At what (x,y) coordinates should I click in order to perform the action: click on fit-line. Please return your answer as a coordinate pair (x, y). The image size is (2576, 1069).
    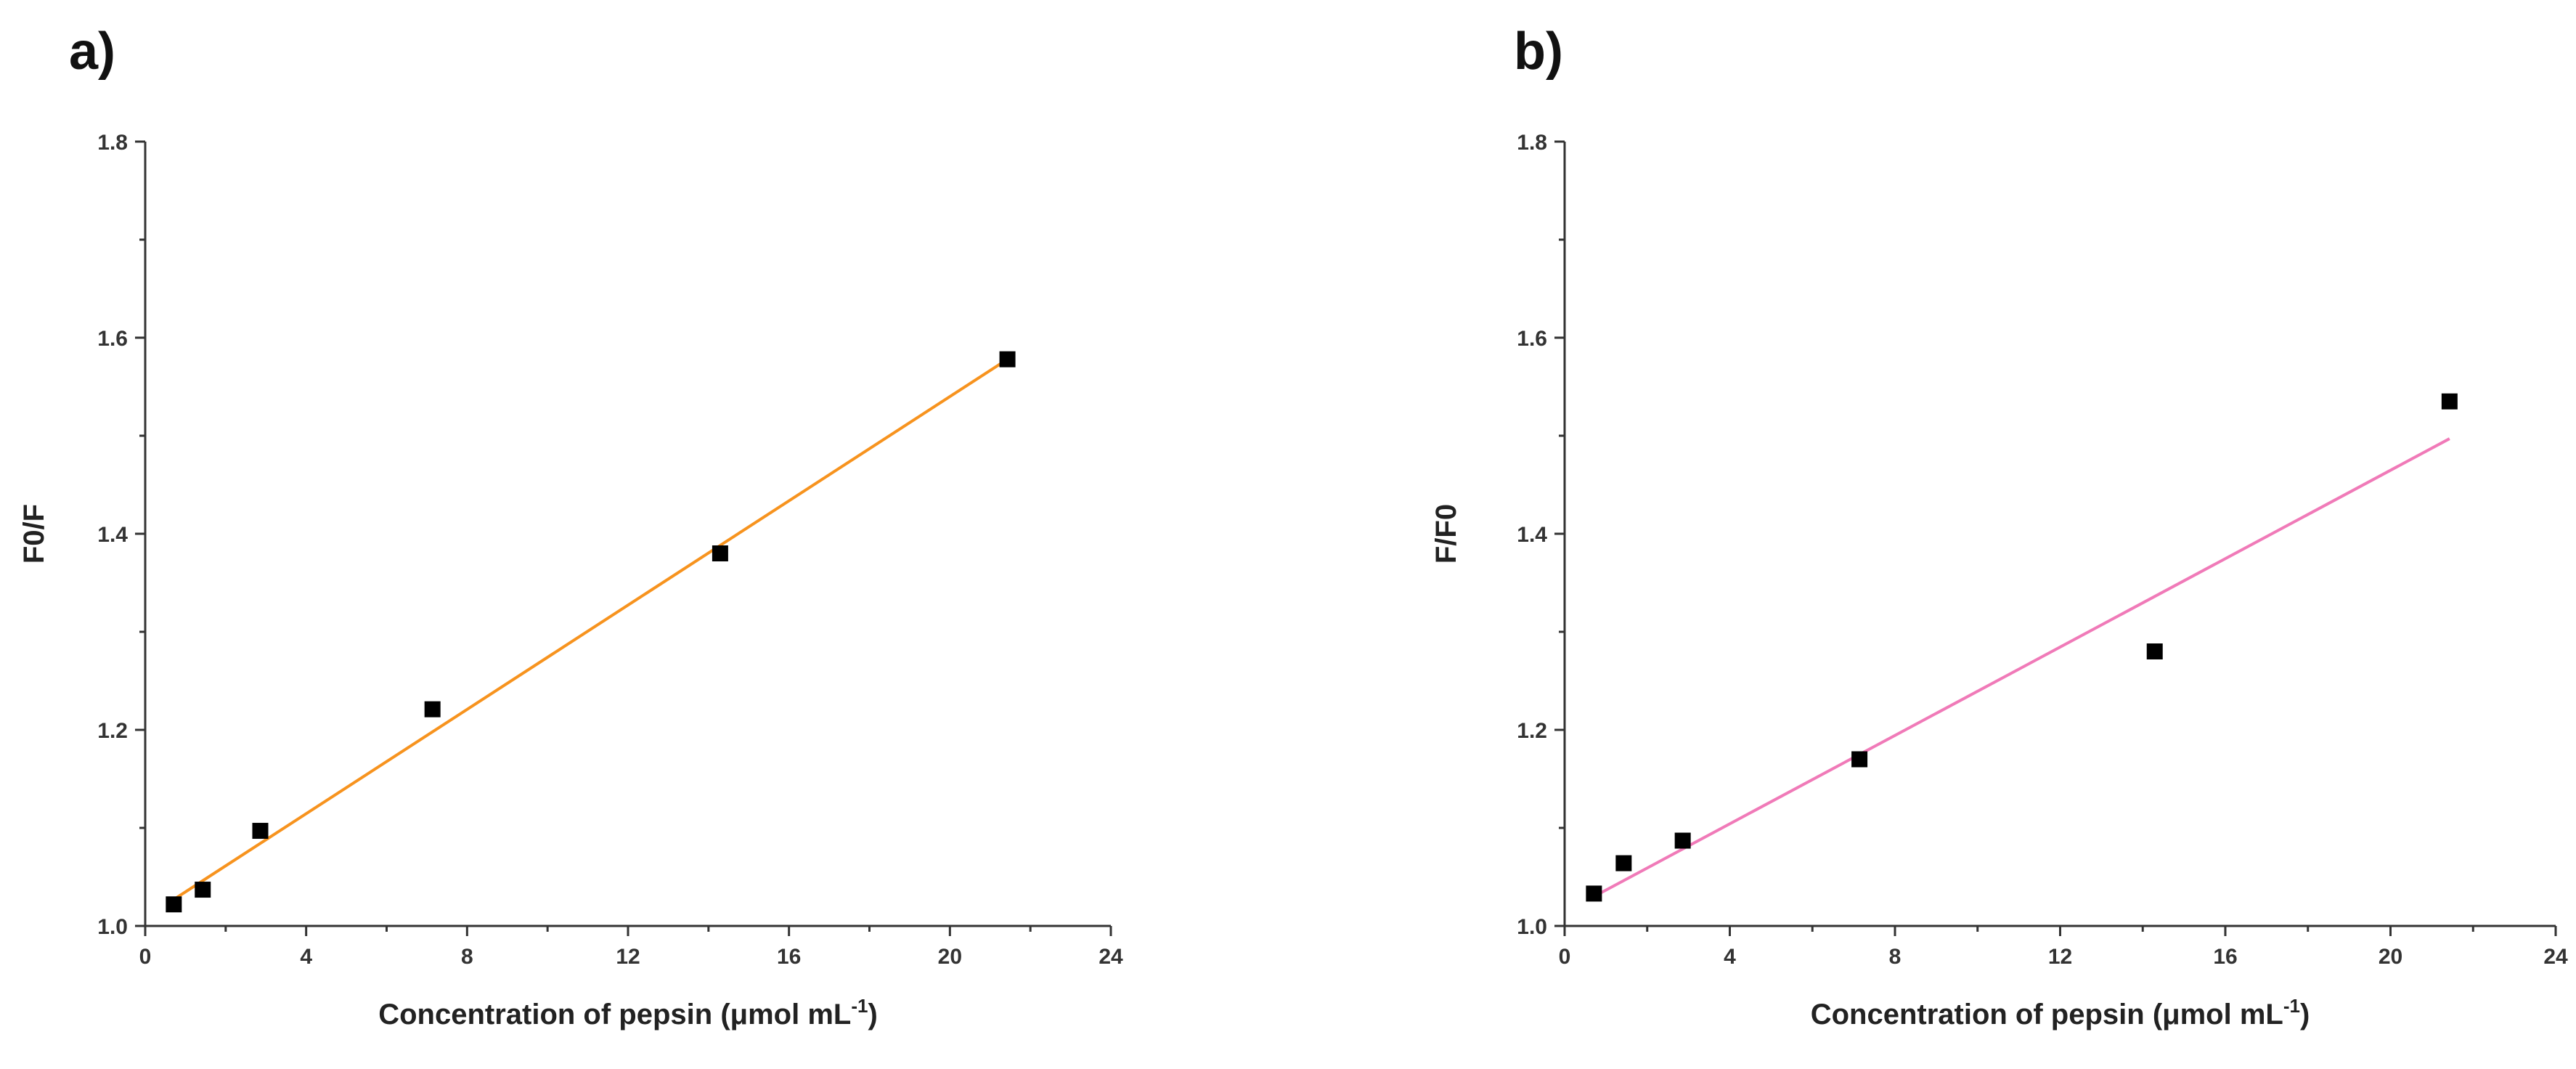
    Looking at the image, I should click on (2021, 668).